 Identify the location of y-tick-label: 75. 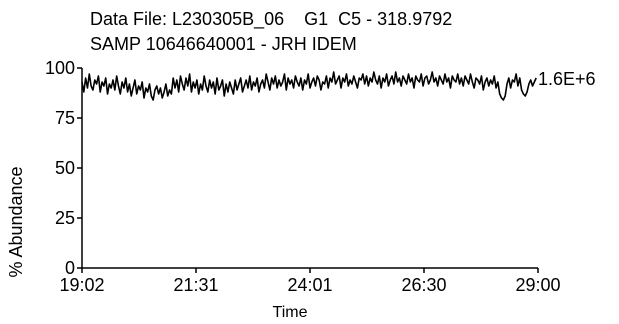
(65, 118).